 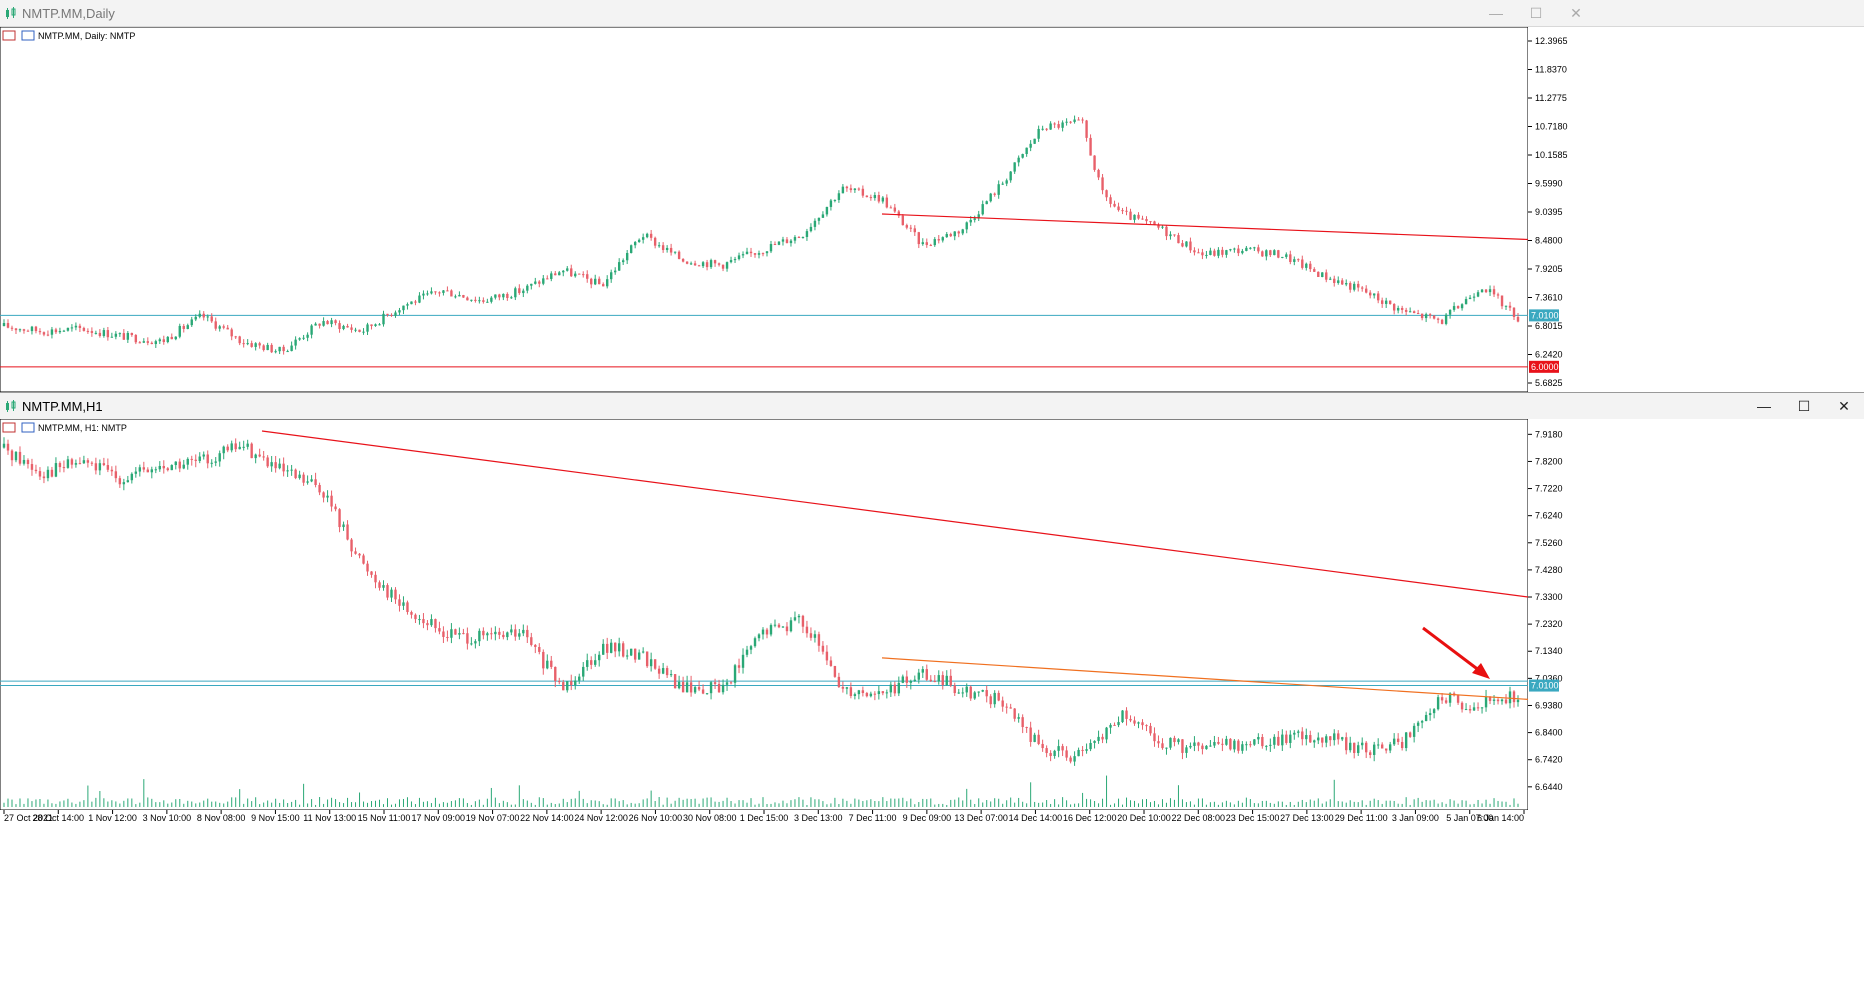 I want to click on price-tag-label: 7.0100, so click(x=1545, y=686).